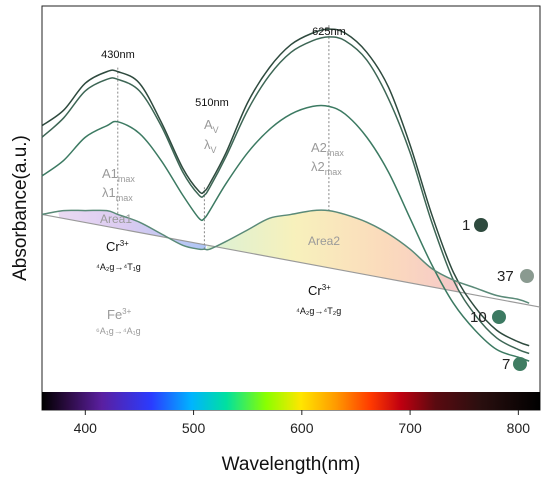  Describe the element at coordinates (329, 32) in the screenshot. I see `peak-label-625: 625nm` at that location.